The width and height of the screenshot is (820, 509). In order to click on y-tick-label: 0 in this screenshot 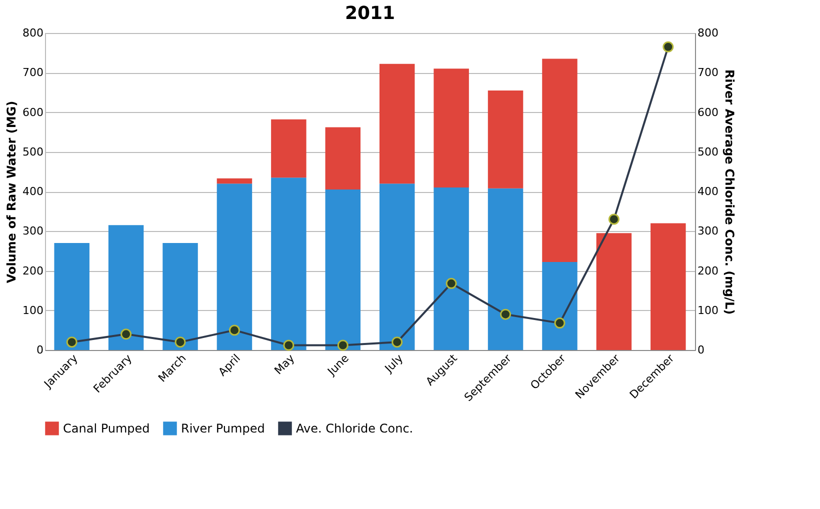, I will do `click(40, 350)`.